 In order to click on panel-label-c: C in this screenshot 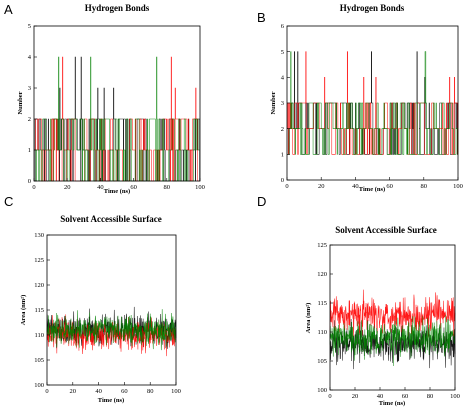, I will do `click(8, 201)`.